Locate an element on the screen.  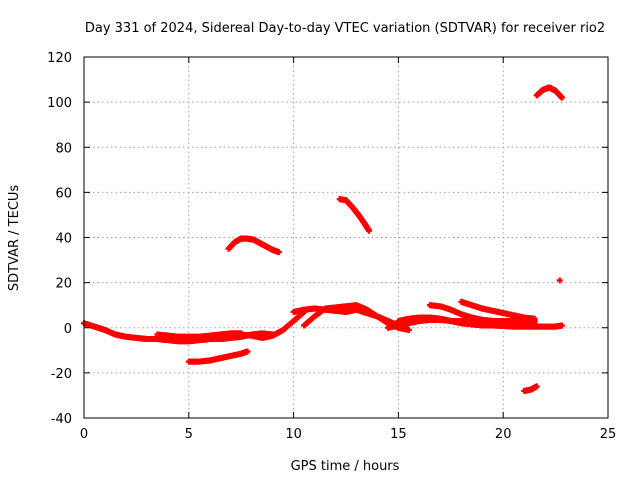
x-tick-label: 0 is located at coordinates (84, 434).